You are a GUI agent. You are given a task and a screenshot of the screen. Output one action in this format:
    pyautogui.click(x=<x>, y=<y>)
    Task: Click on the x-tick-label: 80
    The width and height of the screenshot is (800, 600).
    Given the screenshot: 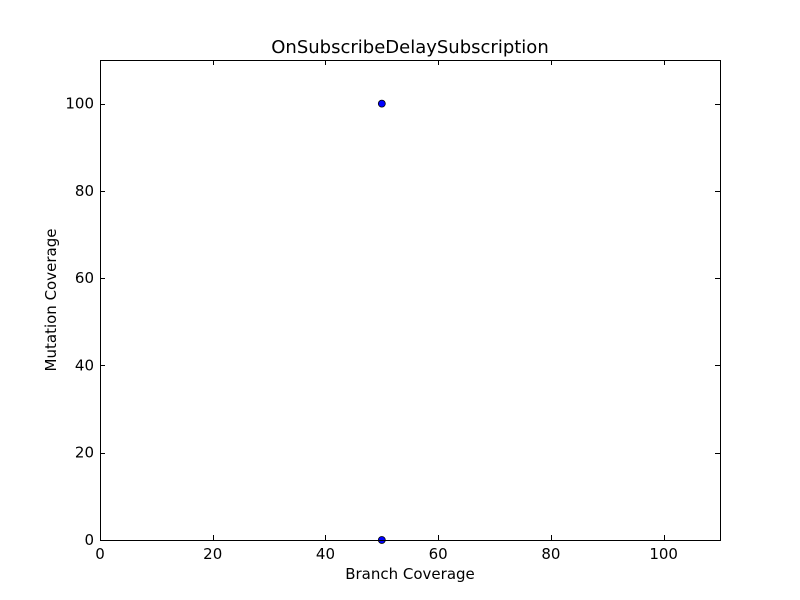 What is the action you would take?
    pyautogui.click(x=550, y=554)
    